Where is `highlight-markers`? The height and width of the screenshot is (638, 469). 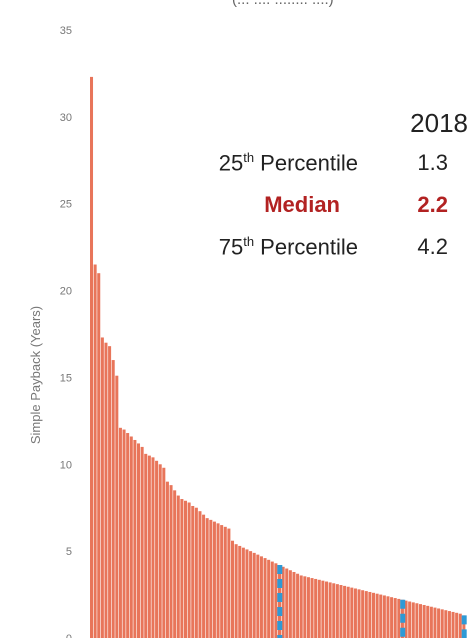
highlight-markers is located at coordinates (372, 601).